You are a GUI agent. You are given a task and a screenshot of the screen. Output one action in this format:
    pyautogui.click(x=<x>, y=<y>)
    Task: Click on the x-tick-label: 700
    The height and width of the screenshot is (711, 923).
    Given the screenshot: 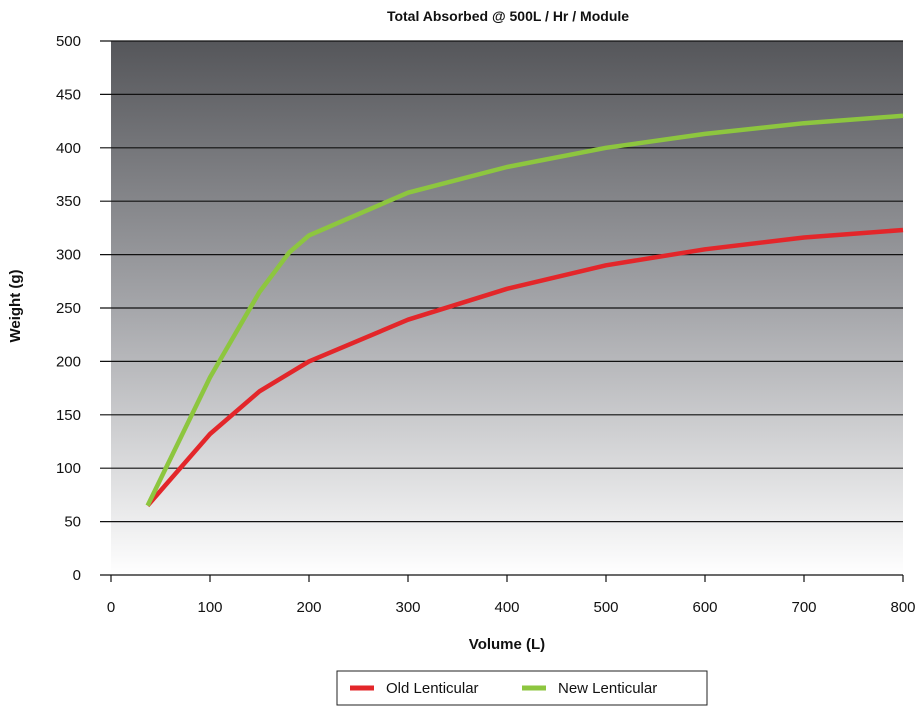 What is the action you would take?
    pyautogui.click(x=803, y=607)
    